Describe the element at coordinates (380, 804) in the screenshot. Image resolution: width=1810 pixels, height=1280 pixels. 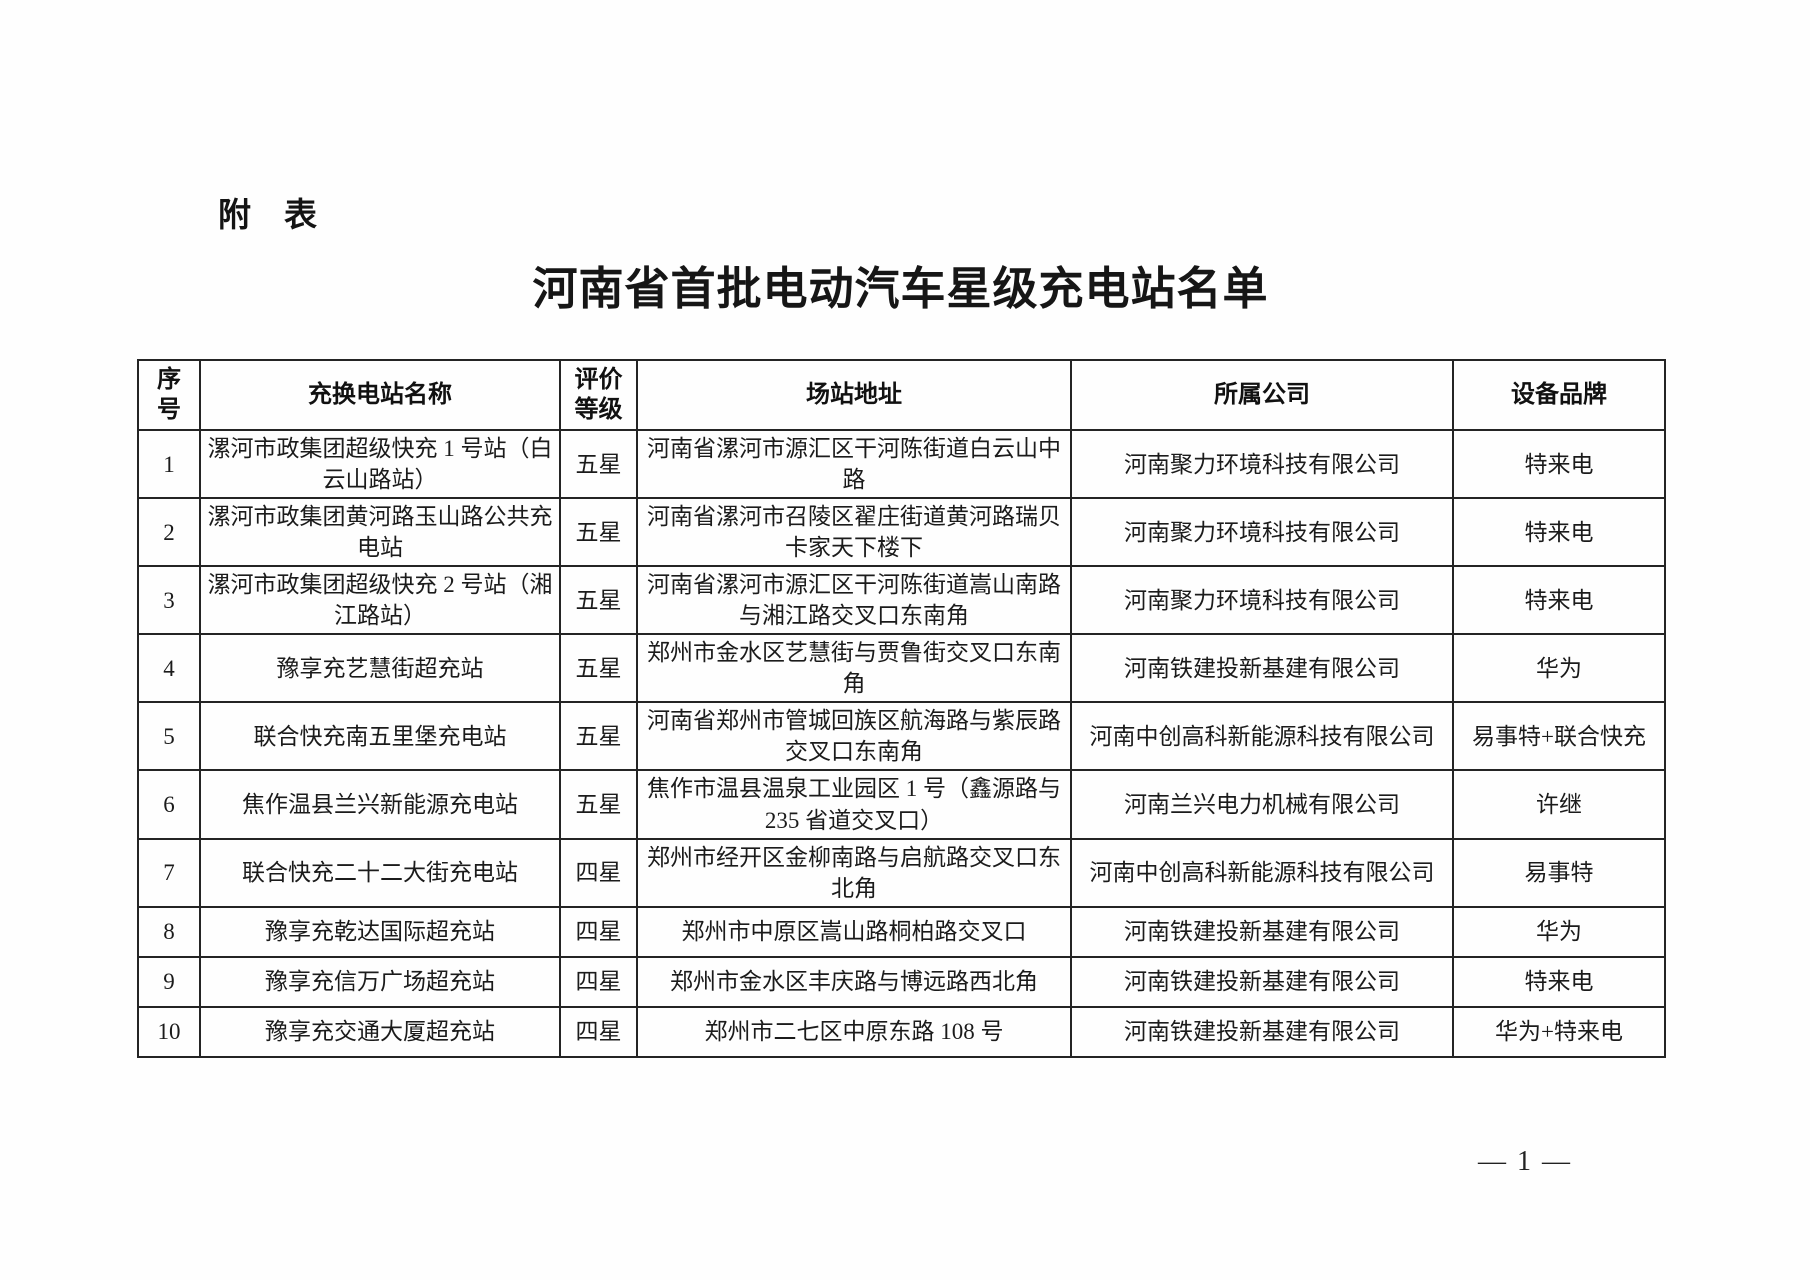
I see `cell-station-name: 焦作温县兰兴新能源充电站` at that location.